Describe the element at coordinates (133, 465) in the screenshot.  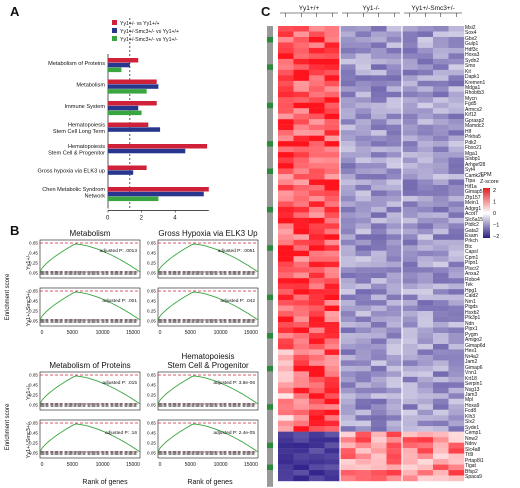
I see `x-tick-label: 15000` at that location.